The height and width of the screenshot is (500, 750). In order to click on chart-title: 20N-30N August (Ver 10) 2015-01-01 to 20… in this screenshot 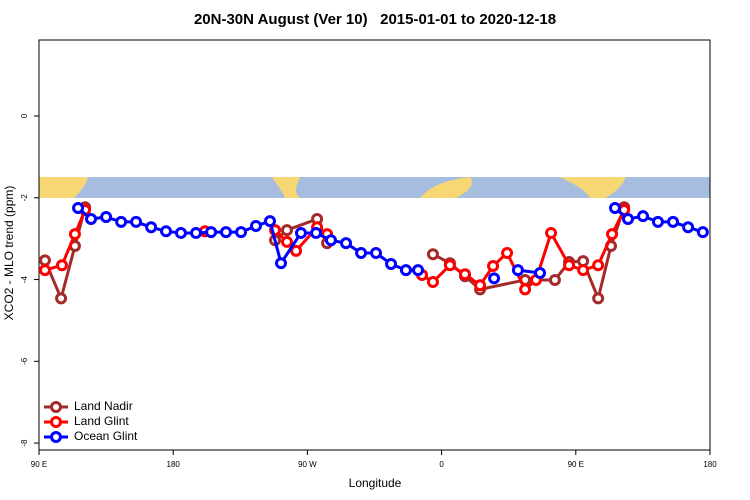, I will do `click(375, 19)`.